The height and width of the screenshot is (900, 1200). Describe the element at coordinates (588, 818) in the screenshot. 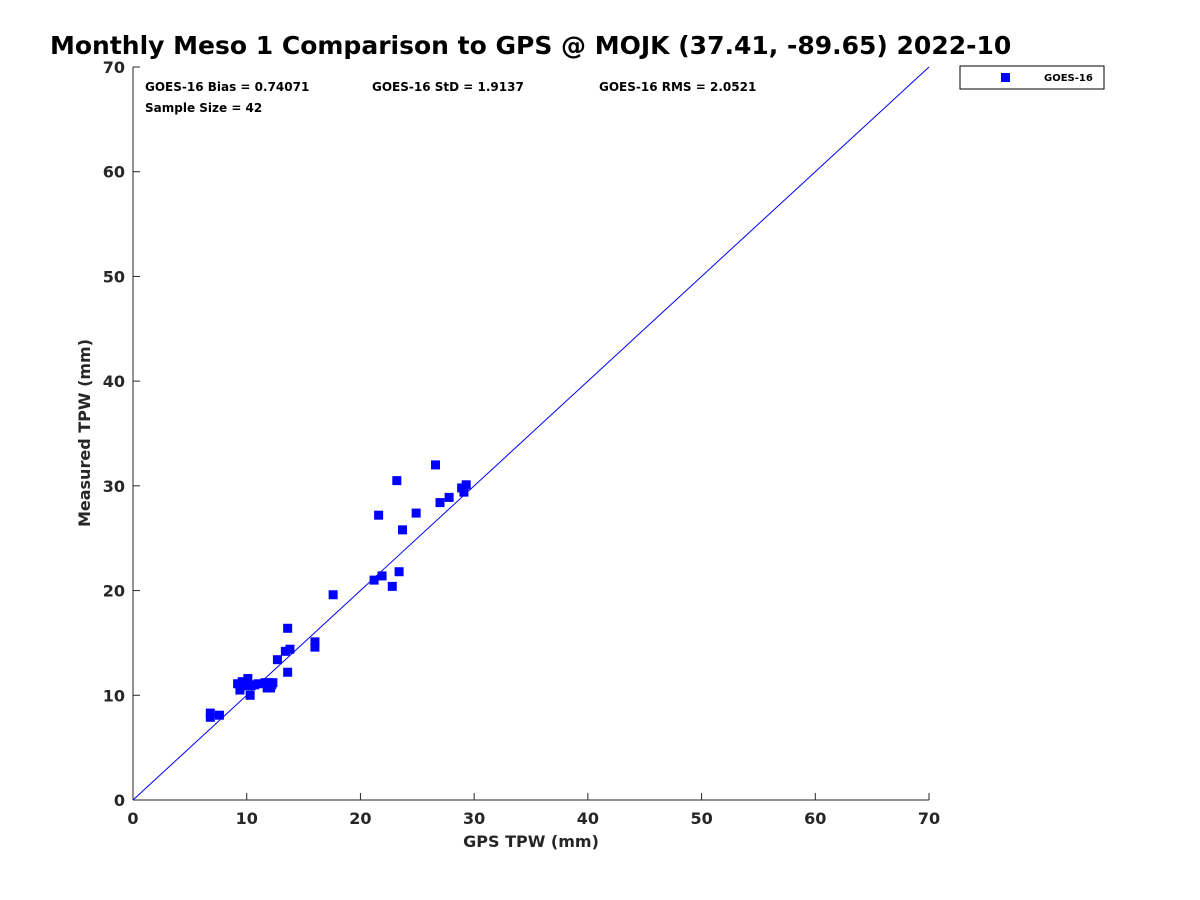

I see `x-tick-label: 40` at that location.